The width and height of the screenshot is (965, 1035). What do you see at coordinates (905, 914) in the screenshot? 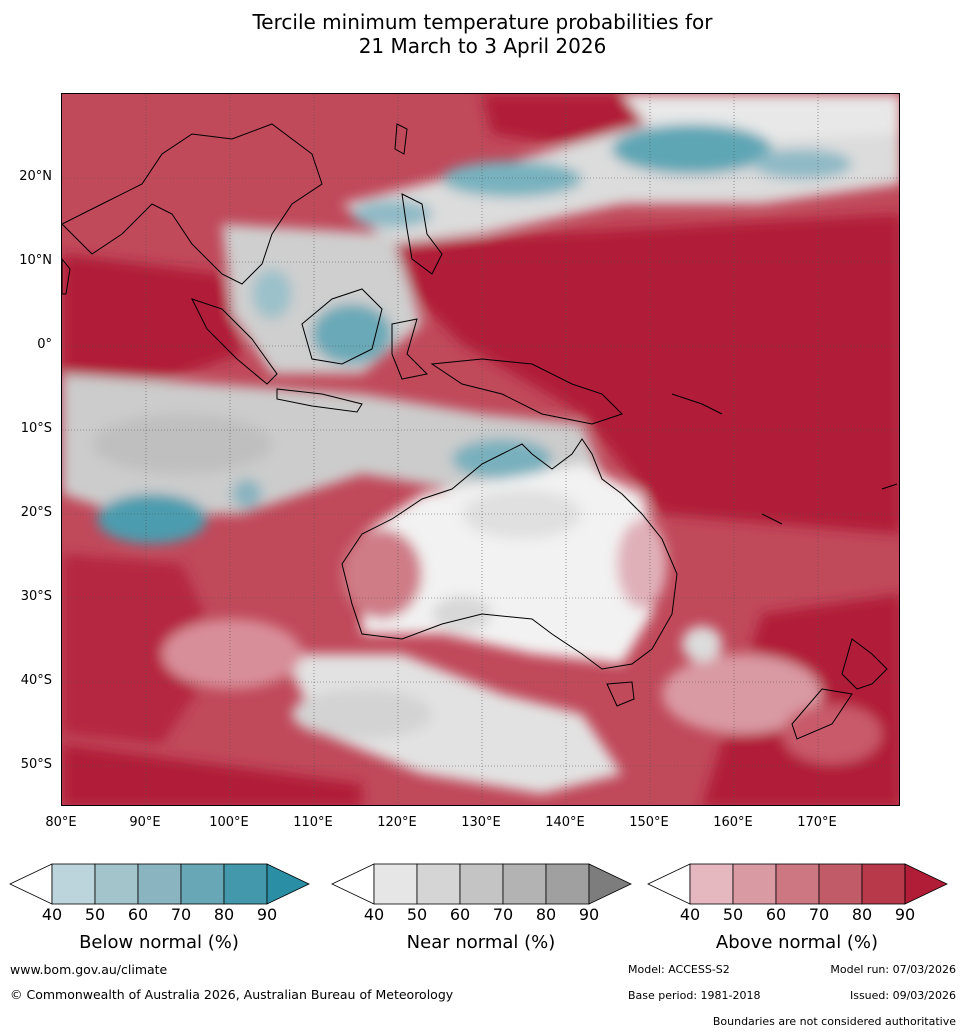
I see `cbar-above-tick: 90` at bounding box center [905, 914].